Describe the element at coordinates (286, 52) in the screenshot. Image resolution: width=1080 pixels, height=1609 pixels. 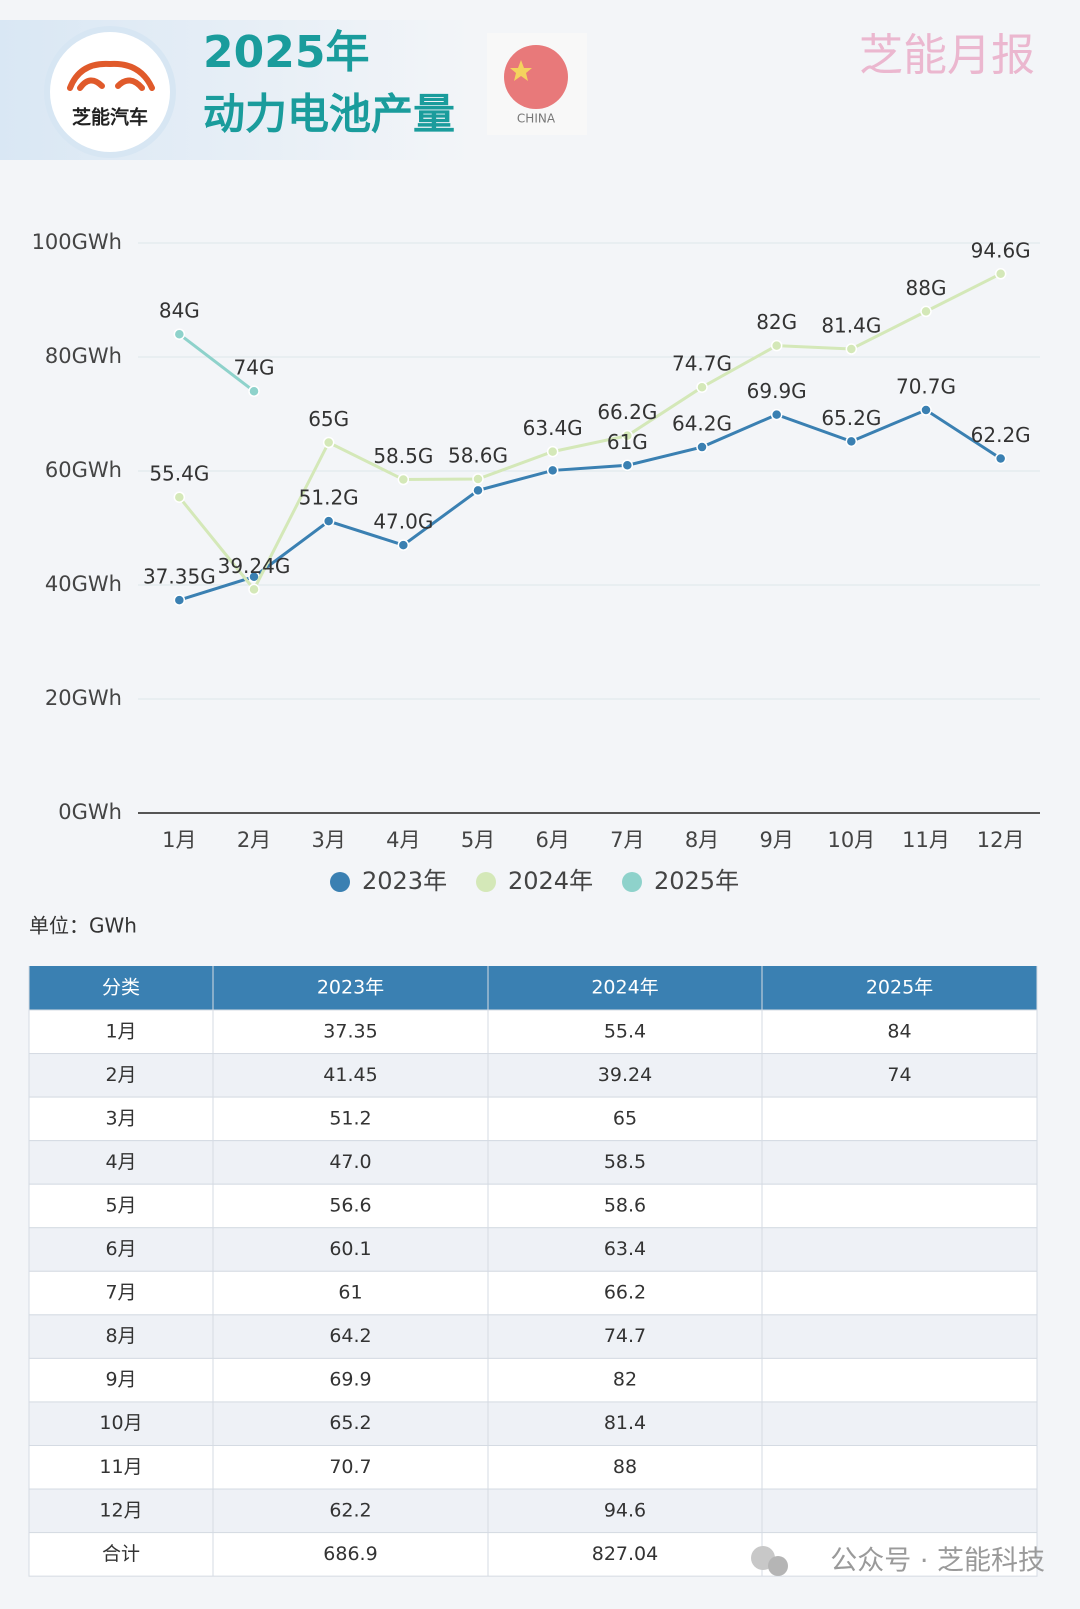
I see `title: 2025年` at that location.